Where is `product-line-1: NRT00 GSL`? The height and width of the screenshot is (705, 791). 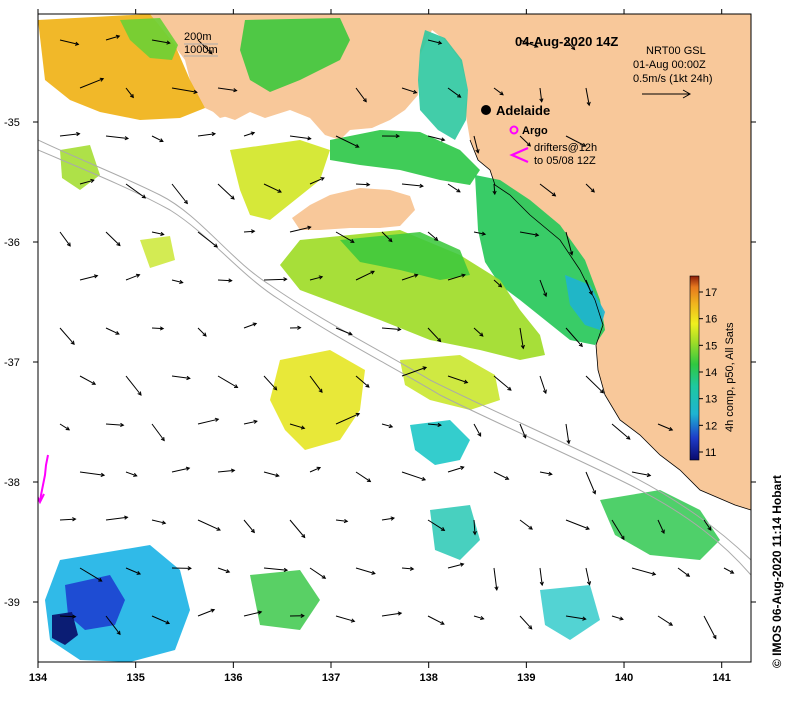
product-line-1: NRT00 GSL is located at coordinates (676, 51).